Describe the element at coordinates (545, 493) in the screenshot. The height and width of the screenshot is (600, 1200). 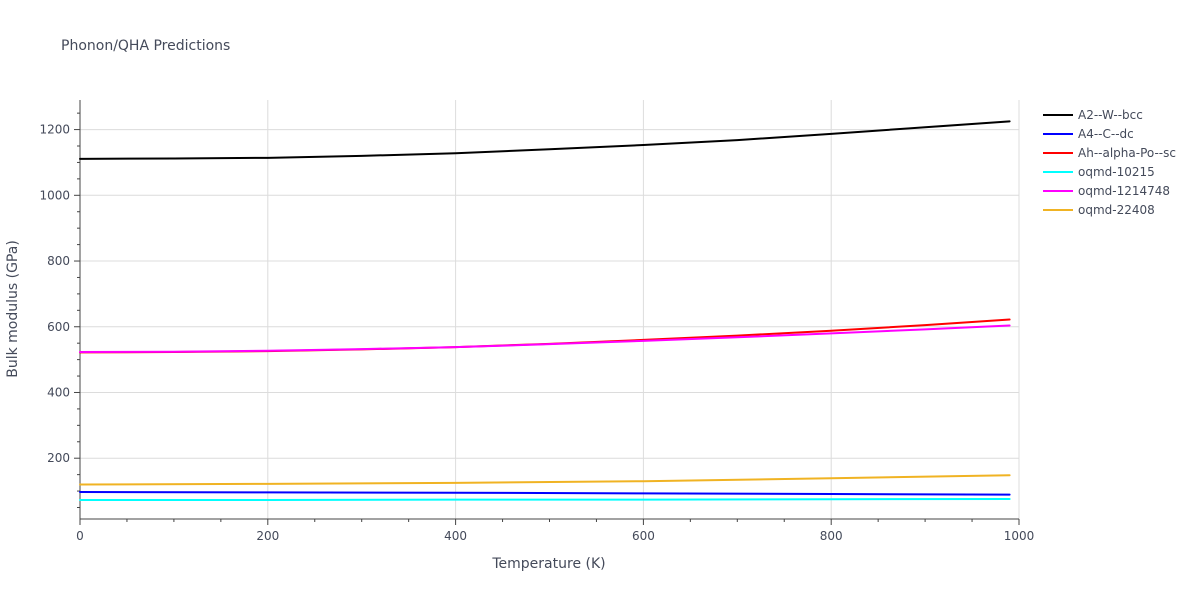
I see `series-line-a4-c-dc` at that location.